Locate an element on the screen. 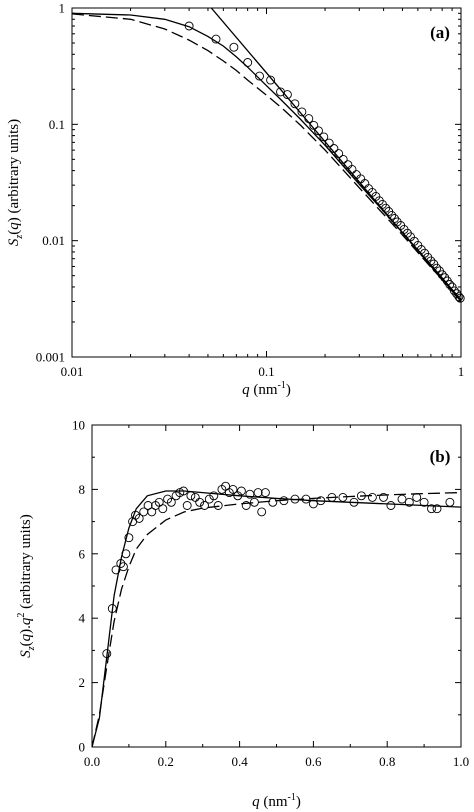 This screenshot has width=474, height=812. y-tick-label: 0.001 is located at coordinates (50, 357).